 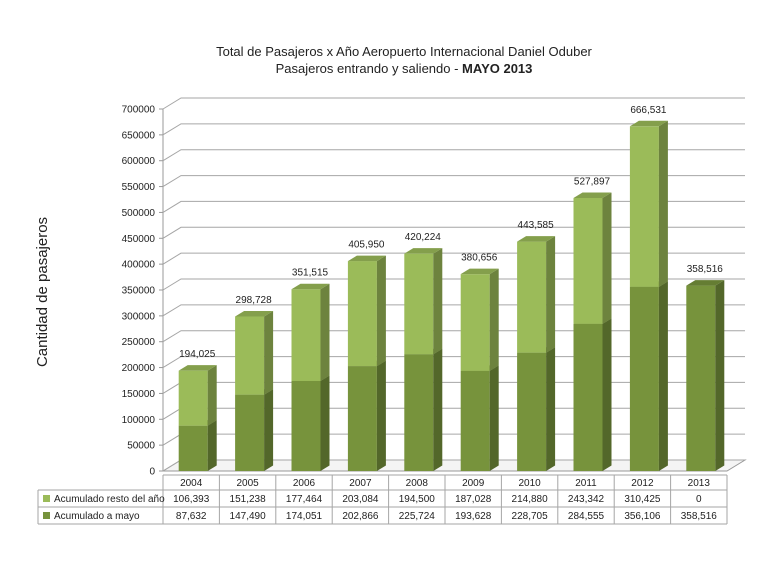 I want to click on bar-2011-resto-front, so click(x=588, y=261).